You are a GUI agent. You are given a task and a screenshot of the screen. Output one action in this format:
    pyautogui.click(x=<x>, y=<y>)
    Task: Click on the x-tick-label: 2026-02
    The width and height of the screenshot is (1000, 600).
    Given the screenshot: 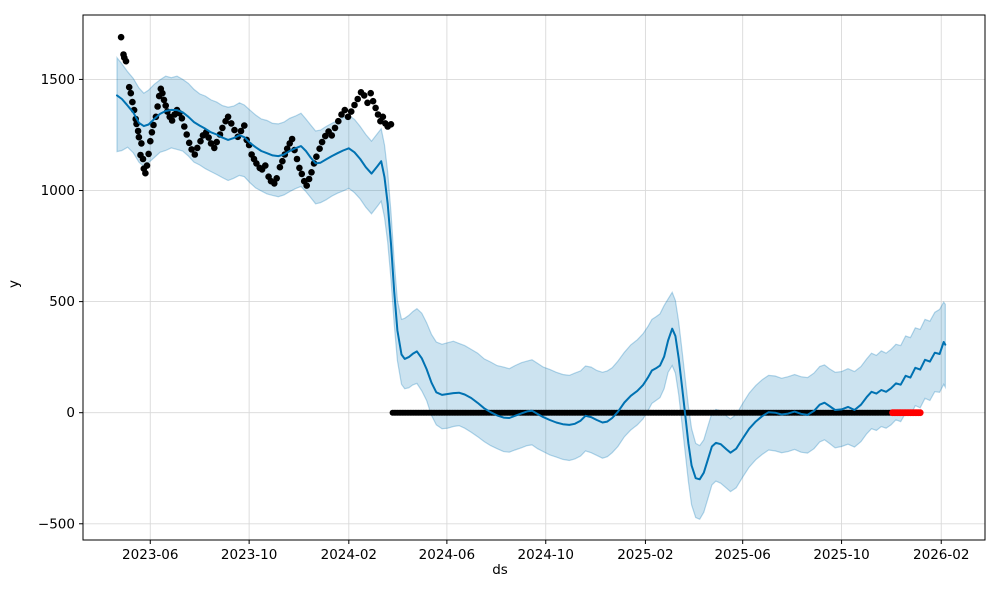 What is the action you would take?
    pyautogui.click(x=941, y=555)
    